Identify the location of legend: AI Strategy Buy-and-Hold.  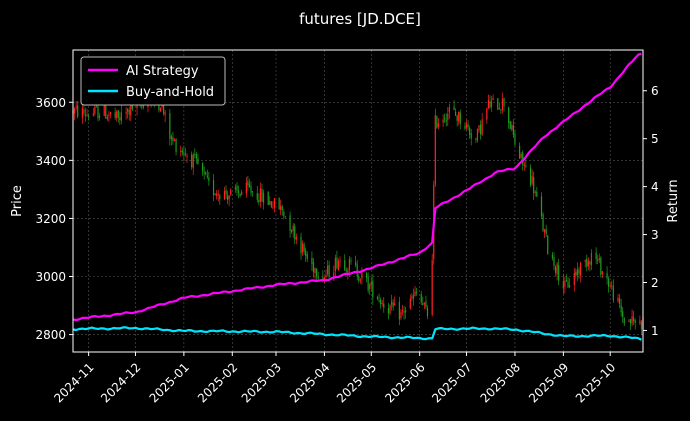
(153, 81).